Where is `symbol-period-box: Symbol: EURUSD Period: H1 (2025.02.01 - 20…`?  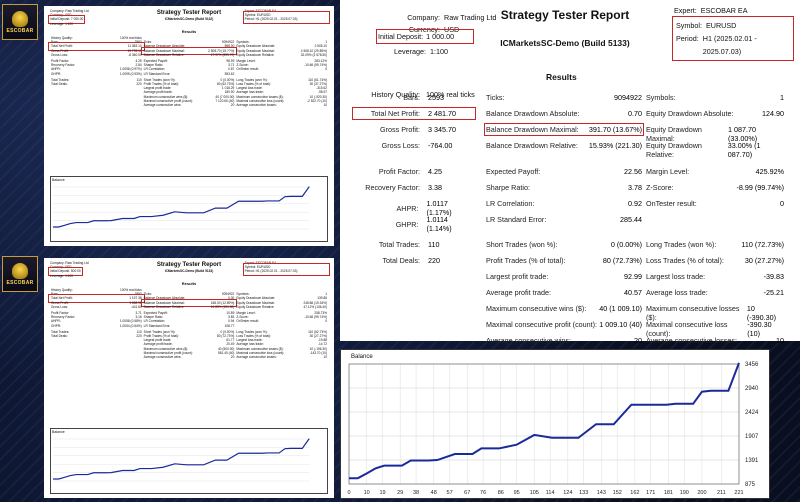 symbol-period-box: Symbol: EURUSD Period: H1 (2025.02.01 - 20… is located at coordinates (733, 38).